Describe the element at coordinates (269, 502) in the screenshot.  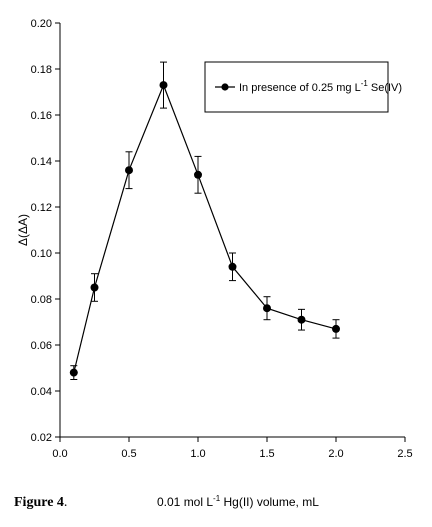
I see `x-axis-title-suffix: Hg(II) volume, mL` at that location.